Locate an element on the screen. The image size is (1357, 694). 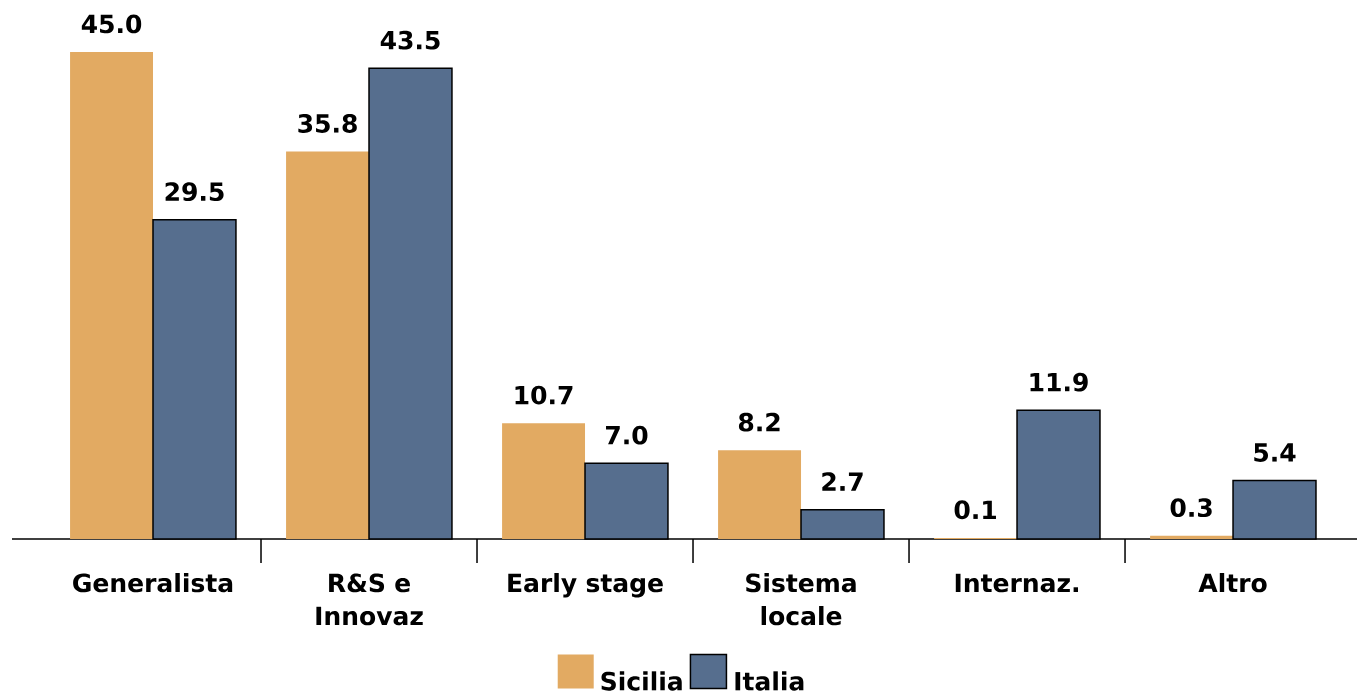
data-label: 29.5 is located at coordinates (194, 192).